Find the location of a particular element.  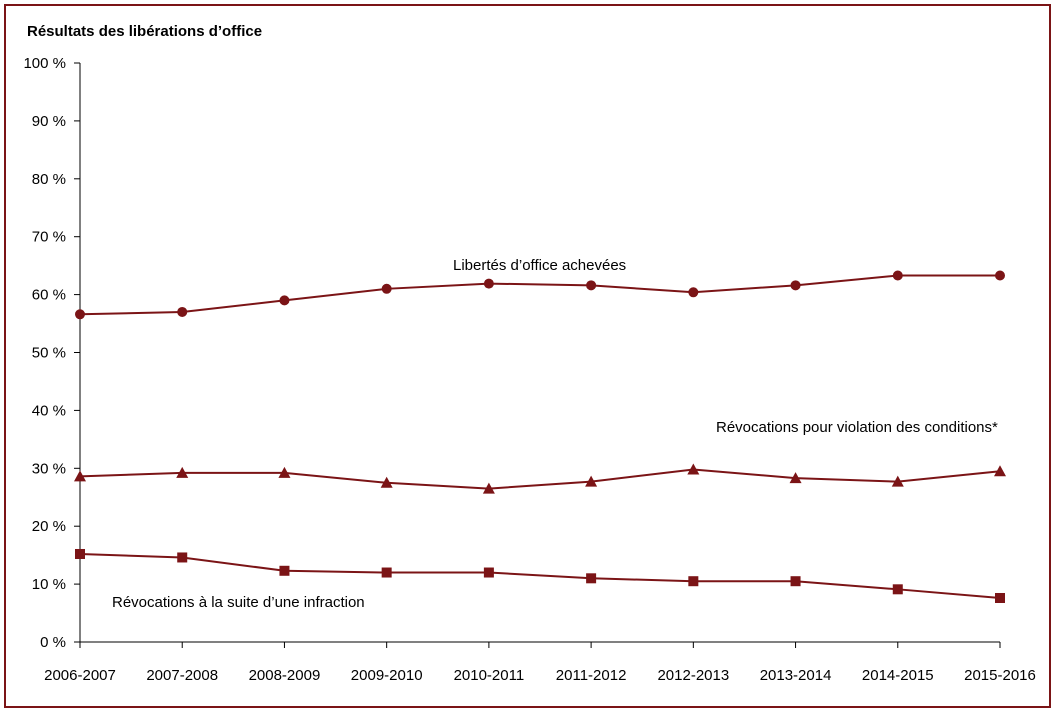

x-tick-label: 2015-2016 is located at coordinates (1000, 675).